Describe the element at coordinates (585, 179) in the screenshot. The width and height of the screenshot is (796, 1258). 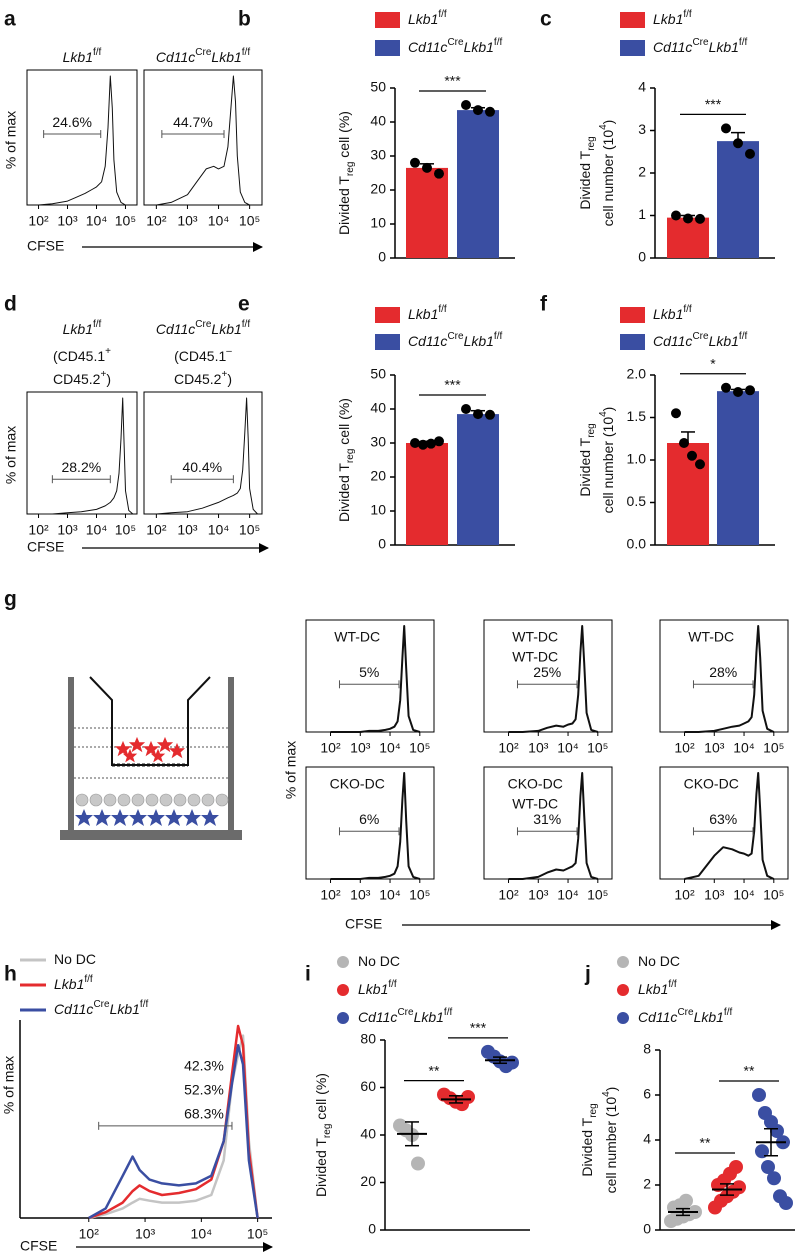
I see `text-part: Divided T` at that location.